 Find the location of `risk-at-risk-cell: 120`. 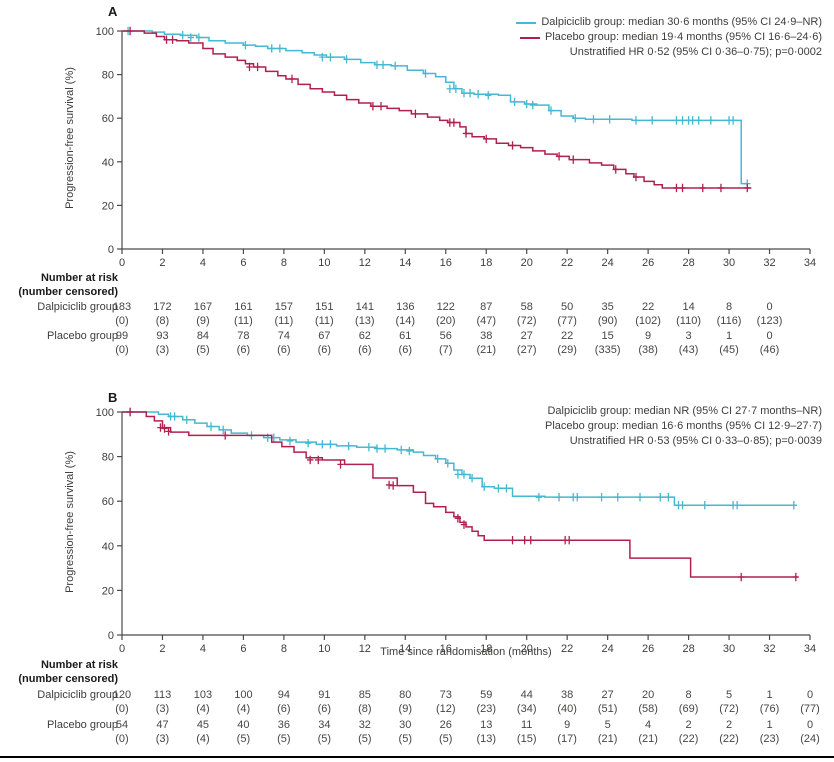

risk-at-risk-cell: 120 is located at coordinates (122, 695).